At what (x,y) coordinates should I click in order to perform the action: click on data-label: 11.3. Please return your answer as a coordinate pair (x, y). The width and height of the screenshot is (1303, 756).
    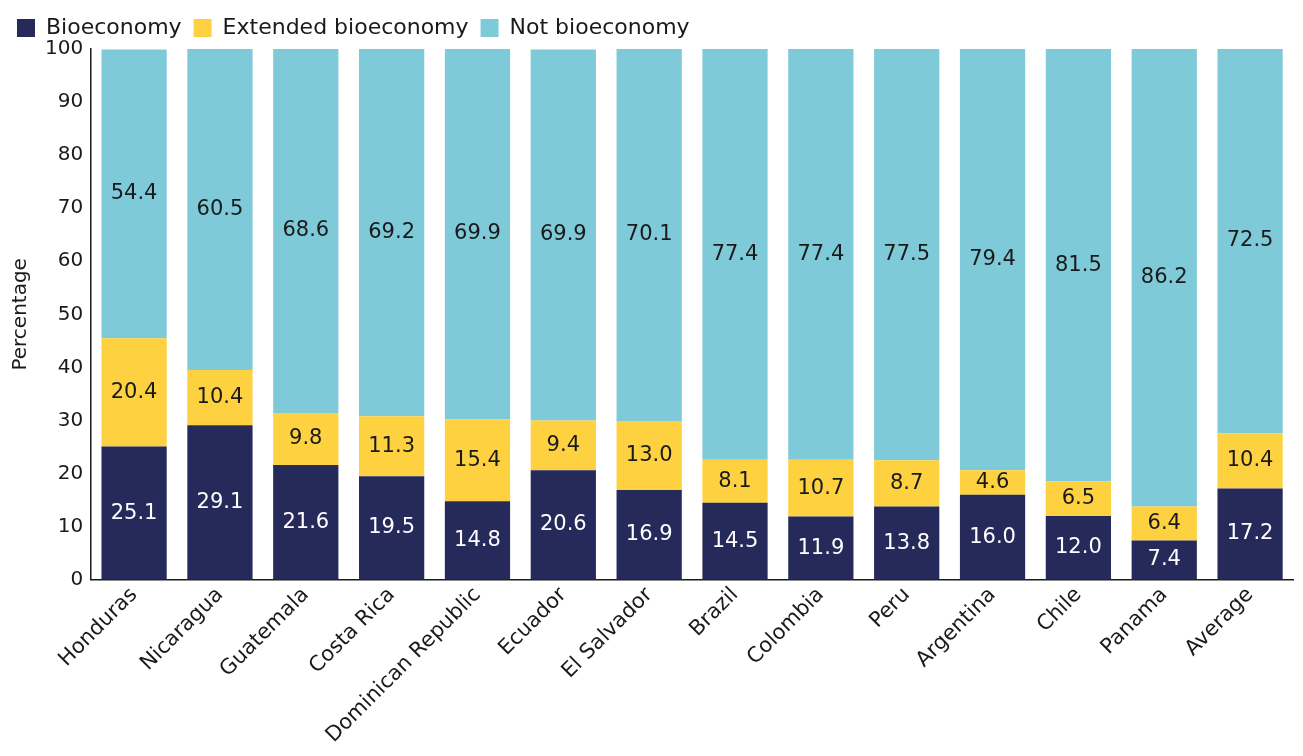
    Looking at the image, I should click on (392, 444).